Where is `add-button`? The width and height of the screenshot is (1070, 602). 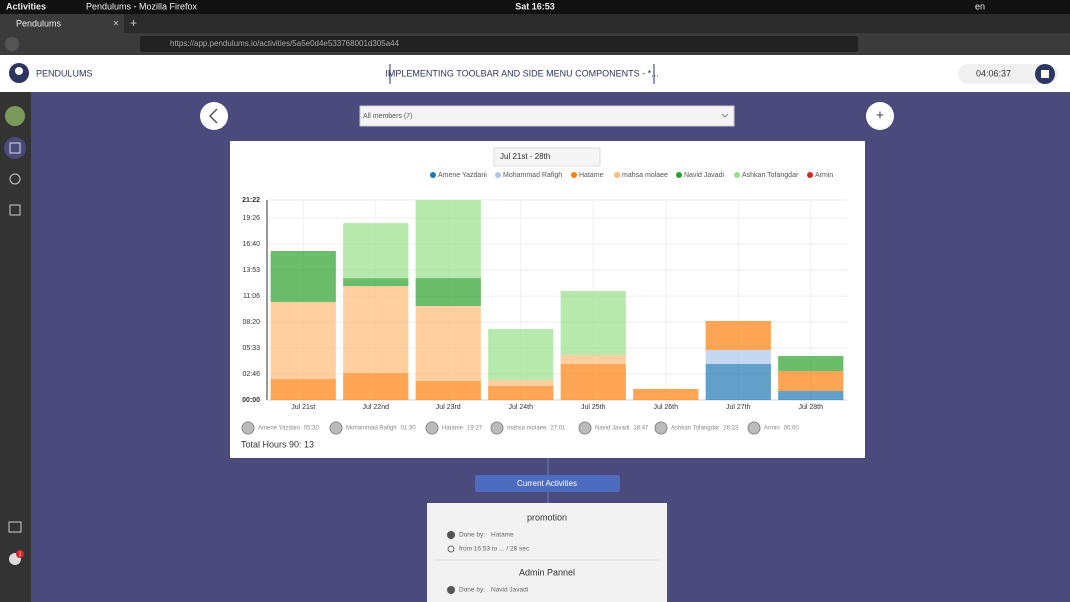 add-button is located at coordinates (880, 116).